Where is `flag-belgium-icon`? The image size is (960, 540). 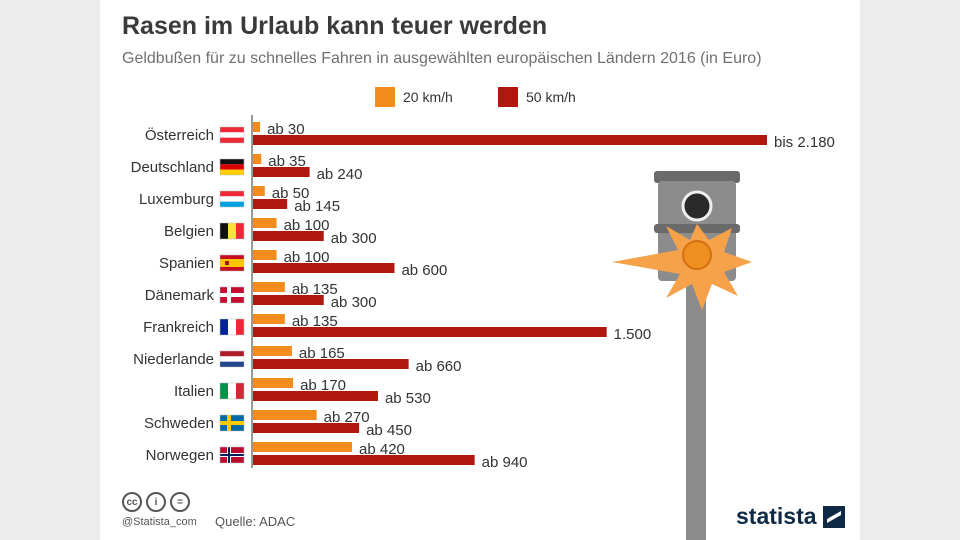
flag-belgium-icon is located at coordinates (232, 231).